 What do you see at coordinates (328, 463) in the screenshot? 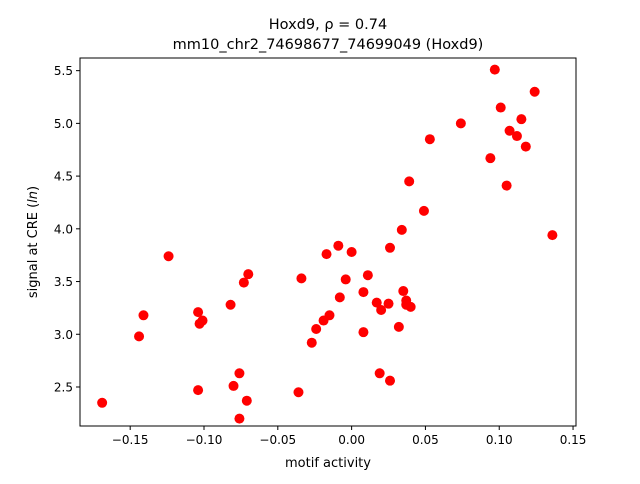
I see `x-axis-label: motif activity` at bounding box center [328, 463].